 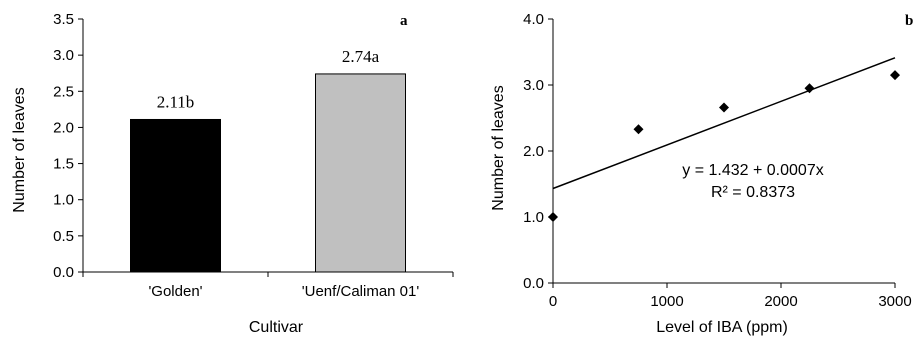 I want to click on panel-b-y-tick-label: 0.0, so click(x=533, y=283).